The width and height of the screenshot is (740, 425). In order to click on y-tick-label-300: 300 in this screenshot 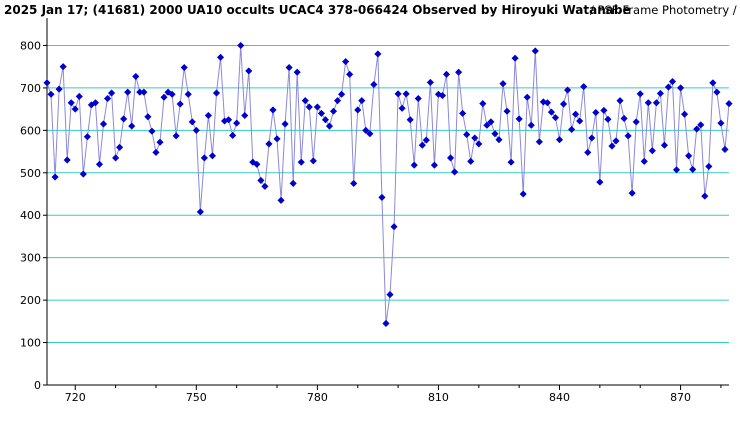, I will do `click(30, 258)`.